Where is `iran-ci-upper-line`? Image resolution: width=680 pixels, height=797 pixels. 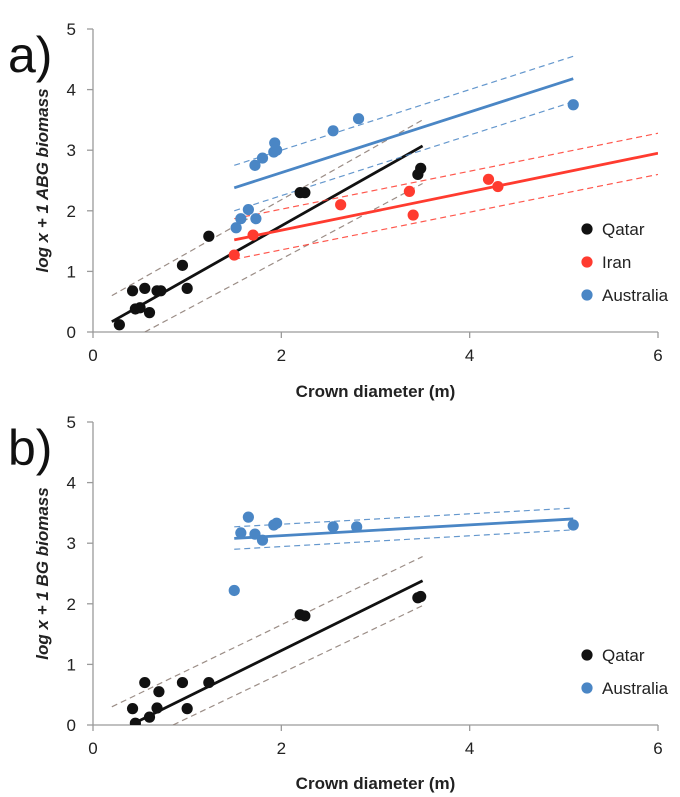 iran-ci-upper-line is located at coordinates (446, 176).